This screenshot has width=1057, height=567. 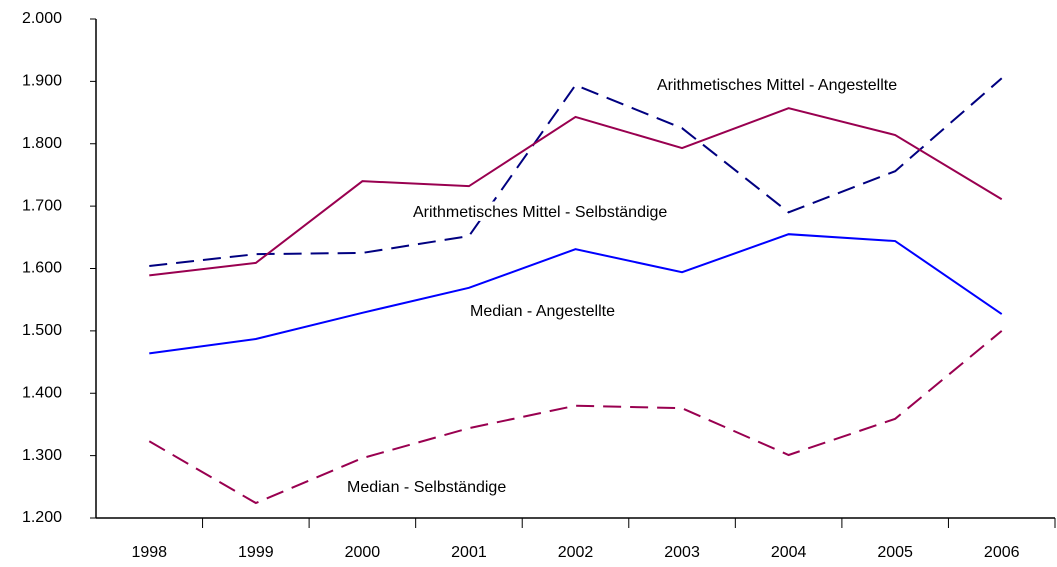 I want to click on x-tick-label: 2006, so click(x=1002, y=552).